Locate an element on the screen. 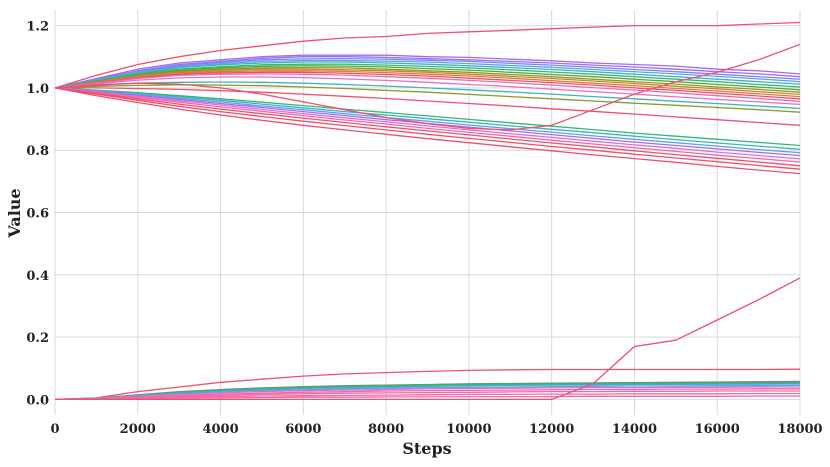 This screenshot has height=467, width=830. x-tick-label: 0 is located at coordinates (54, 429).